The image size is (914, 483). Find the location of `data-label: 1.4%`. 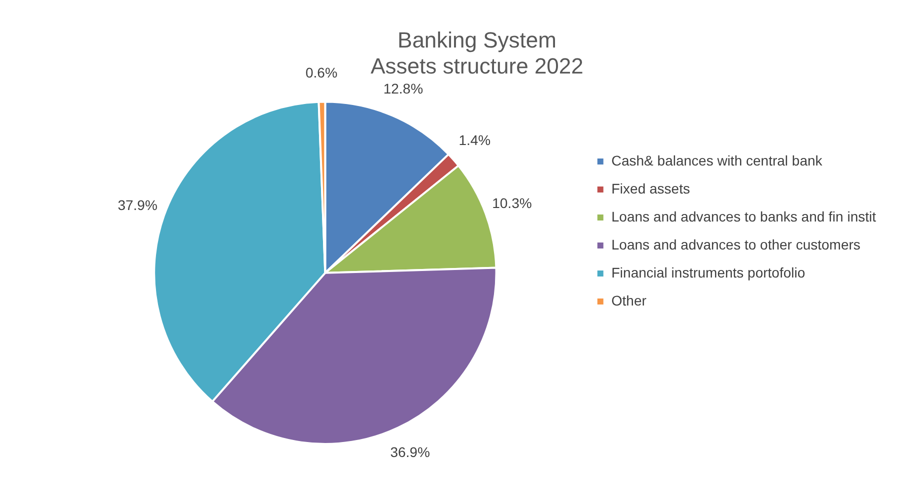

data-label: 1.4% is located at coordinates (474, 140).